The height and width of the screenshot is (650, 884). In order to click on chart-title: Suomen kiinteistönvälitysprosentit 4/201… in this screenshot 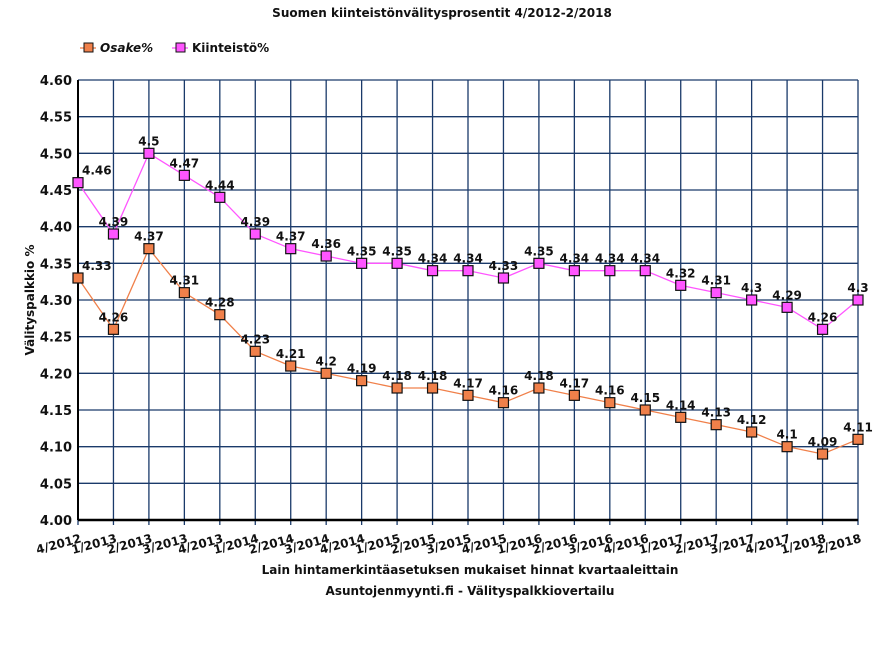, I will do `click(442, 13)`.